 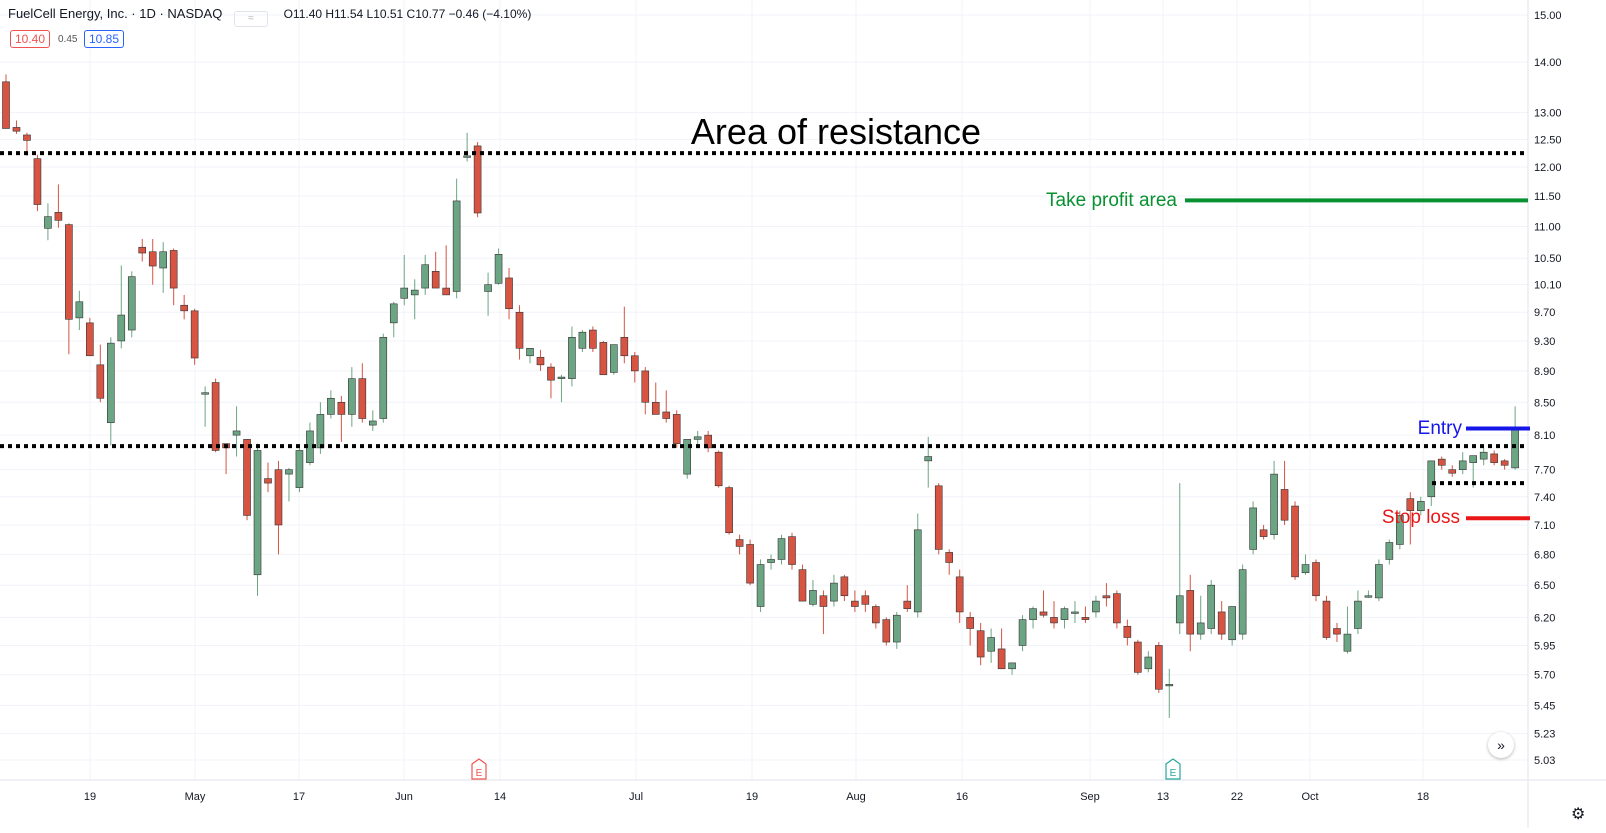 What do you see at coordinates (1544, 734) in the screenshot?
I see `price-tick-label: 5.23` at bounding box center [1544, 734].